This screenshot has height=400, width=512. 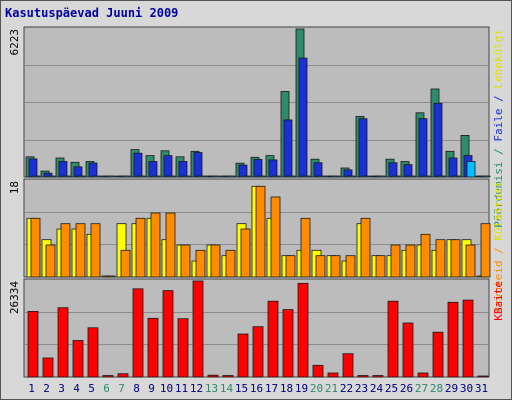 What do you see at coordinates (481, 388) in the screenshot?
I see `x-tick-label-31: 31` at bounding box center [481, 388].